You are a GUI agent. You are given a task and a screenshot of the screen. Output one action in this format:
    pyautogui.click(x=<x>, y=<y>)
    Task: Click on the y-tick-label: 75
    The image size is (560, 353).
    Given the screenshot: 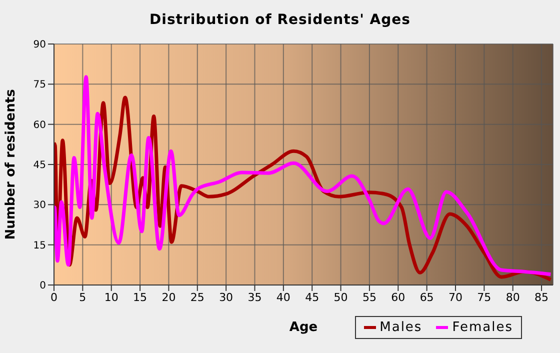 What is the action you would take?
    pyautogui.click(x=39, y=85)
    